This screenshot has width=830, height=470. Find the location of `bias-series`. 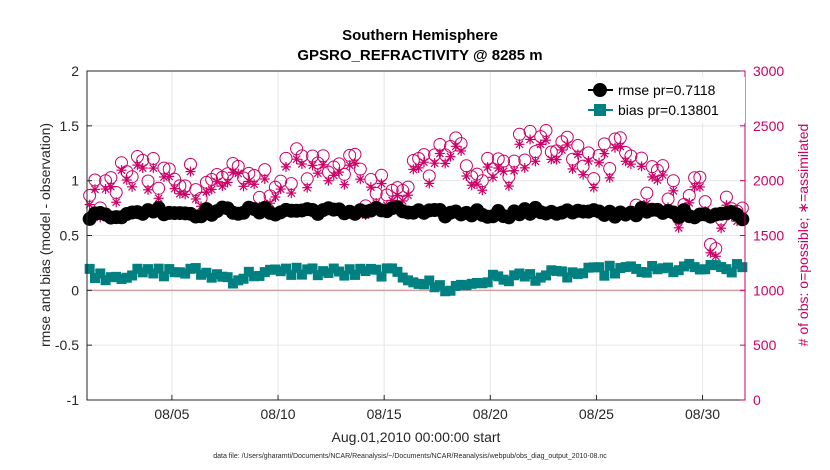

bias-series is located at coordinates (416, 277).